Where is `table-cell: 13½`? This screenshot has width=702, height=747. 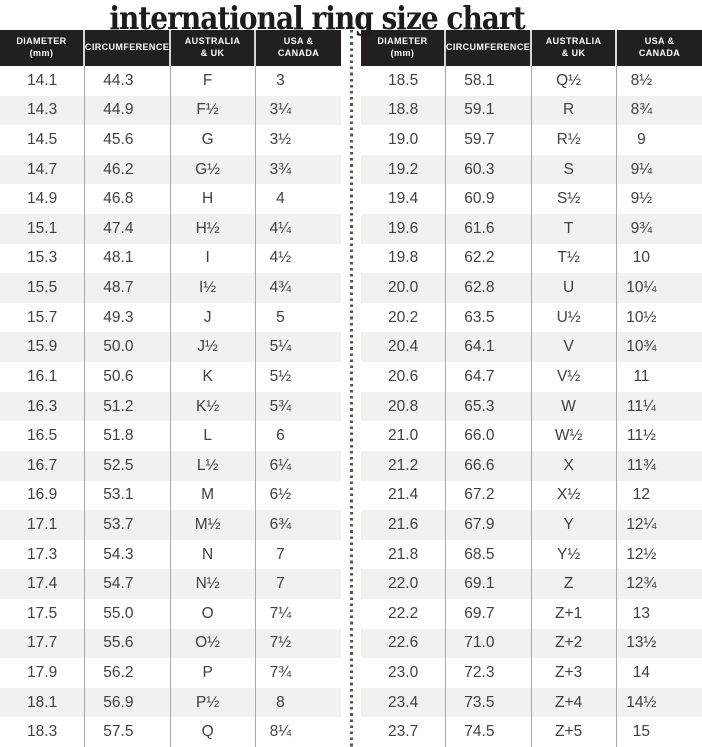
table-cell: 13½ is located at coordinates (641, 643).